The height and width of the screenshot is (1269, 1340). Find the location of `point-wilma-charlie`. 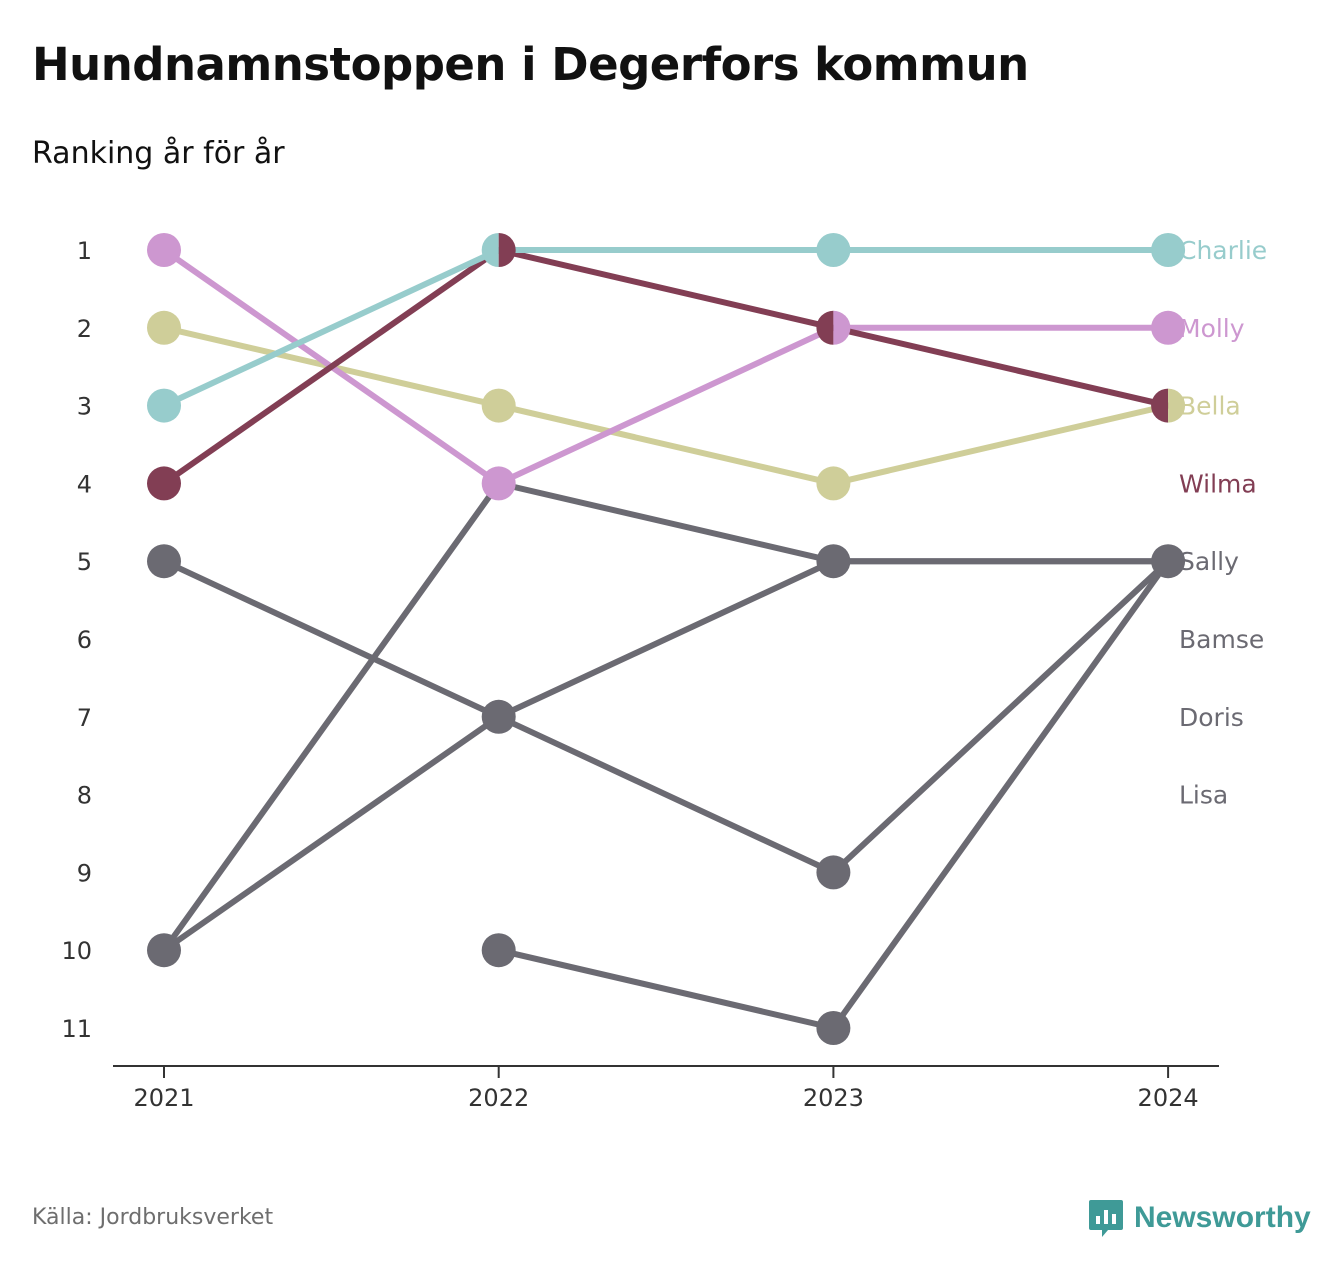

point-wilma-charlie is located at coordinates (498, 250).